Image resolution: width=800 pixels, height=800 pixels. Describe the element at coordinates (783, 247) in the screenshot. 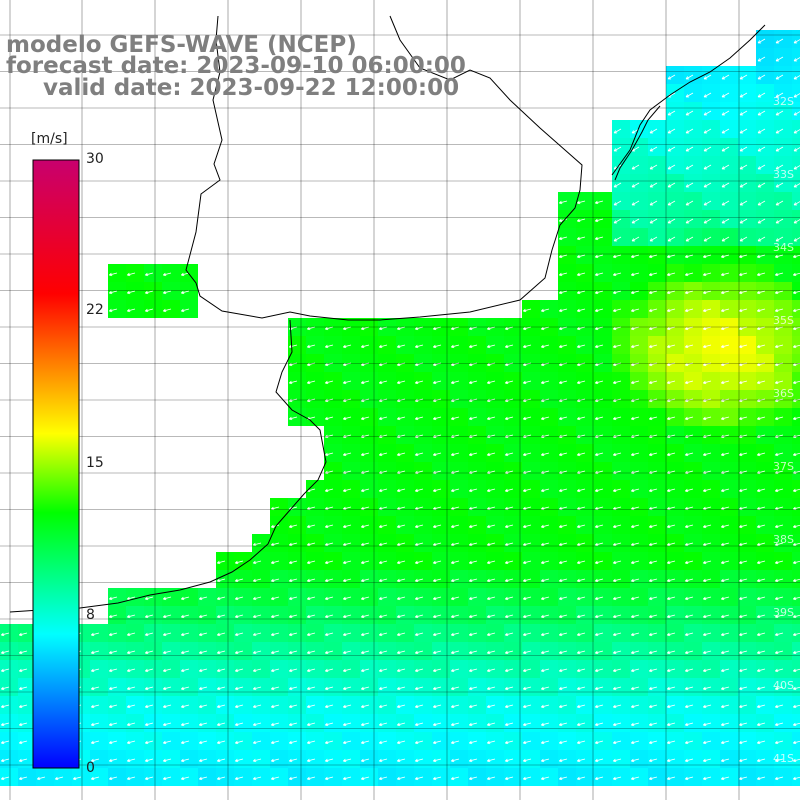

I see `lat-label-34s: 34S` at that location.